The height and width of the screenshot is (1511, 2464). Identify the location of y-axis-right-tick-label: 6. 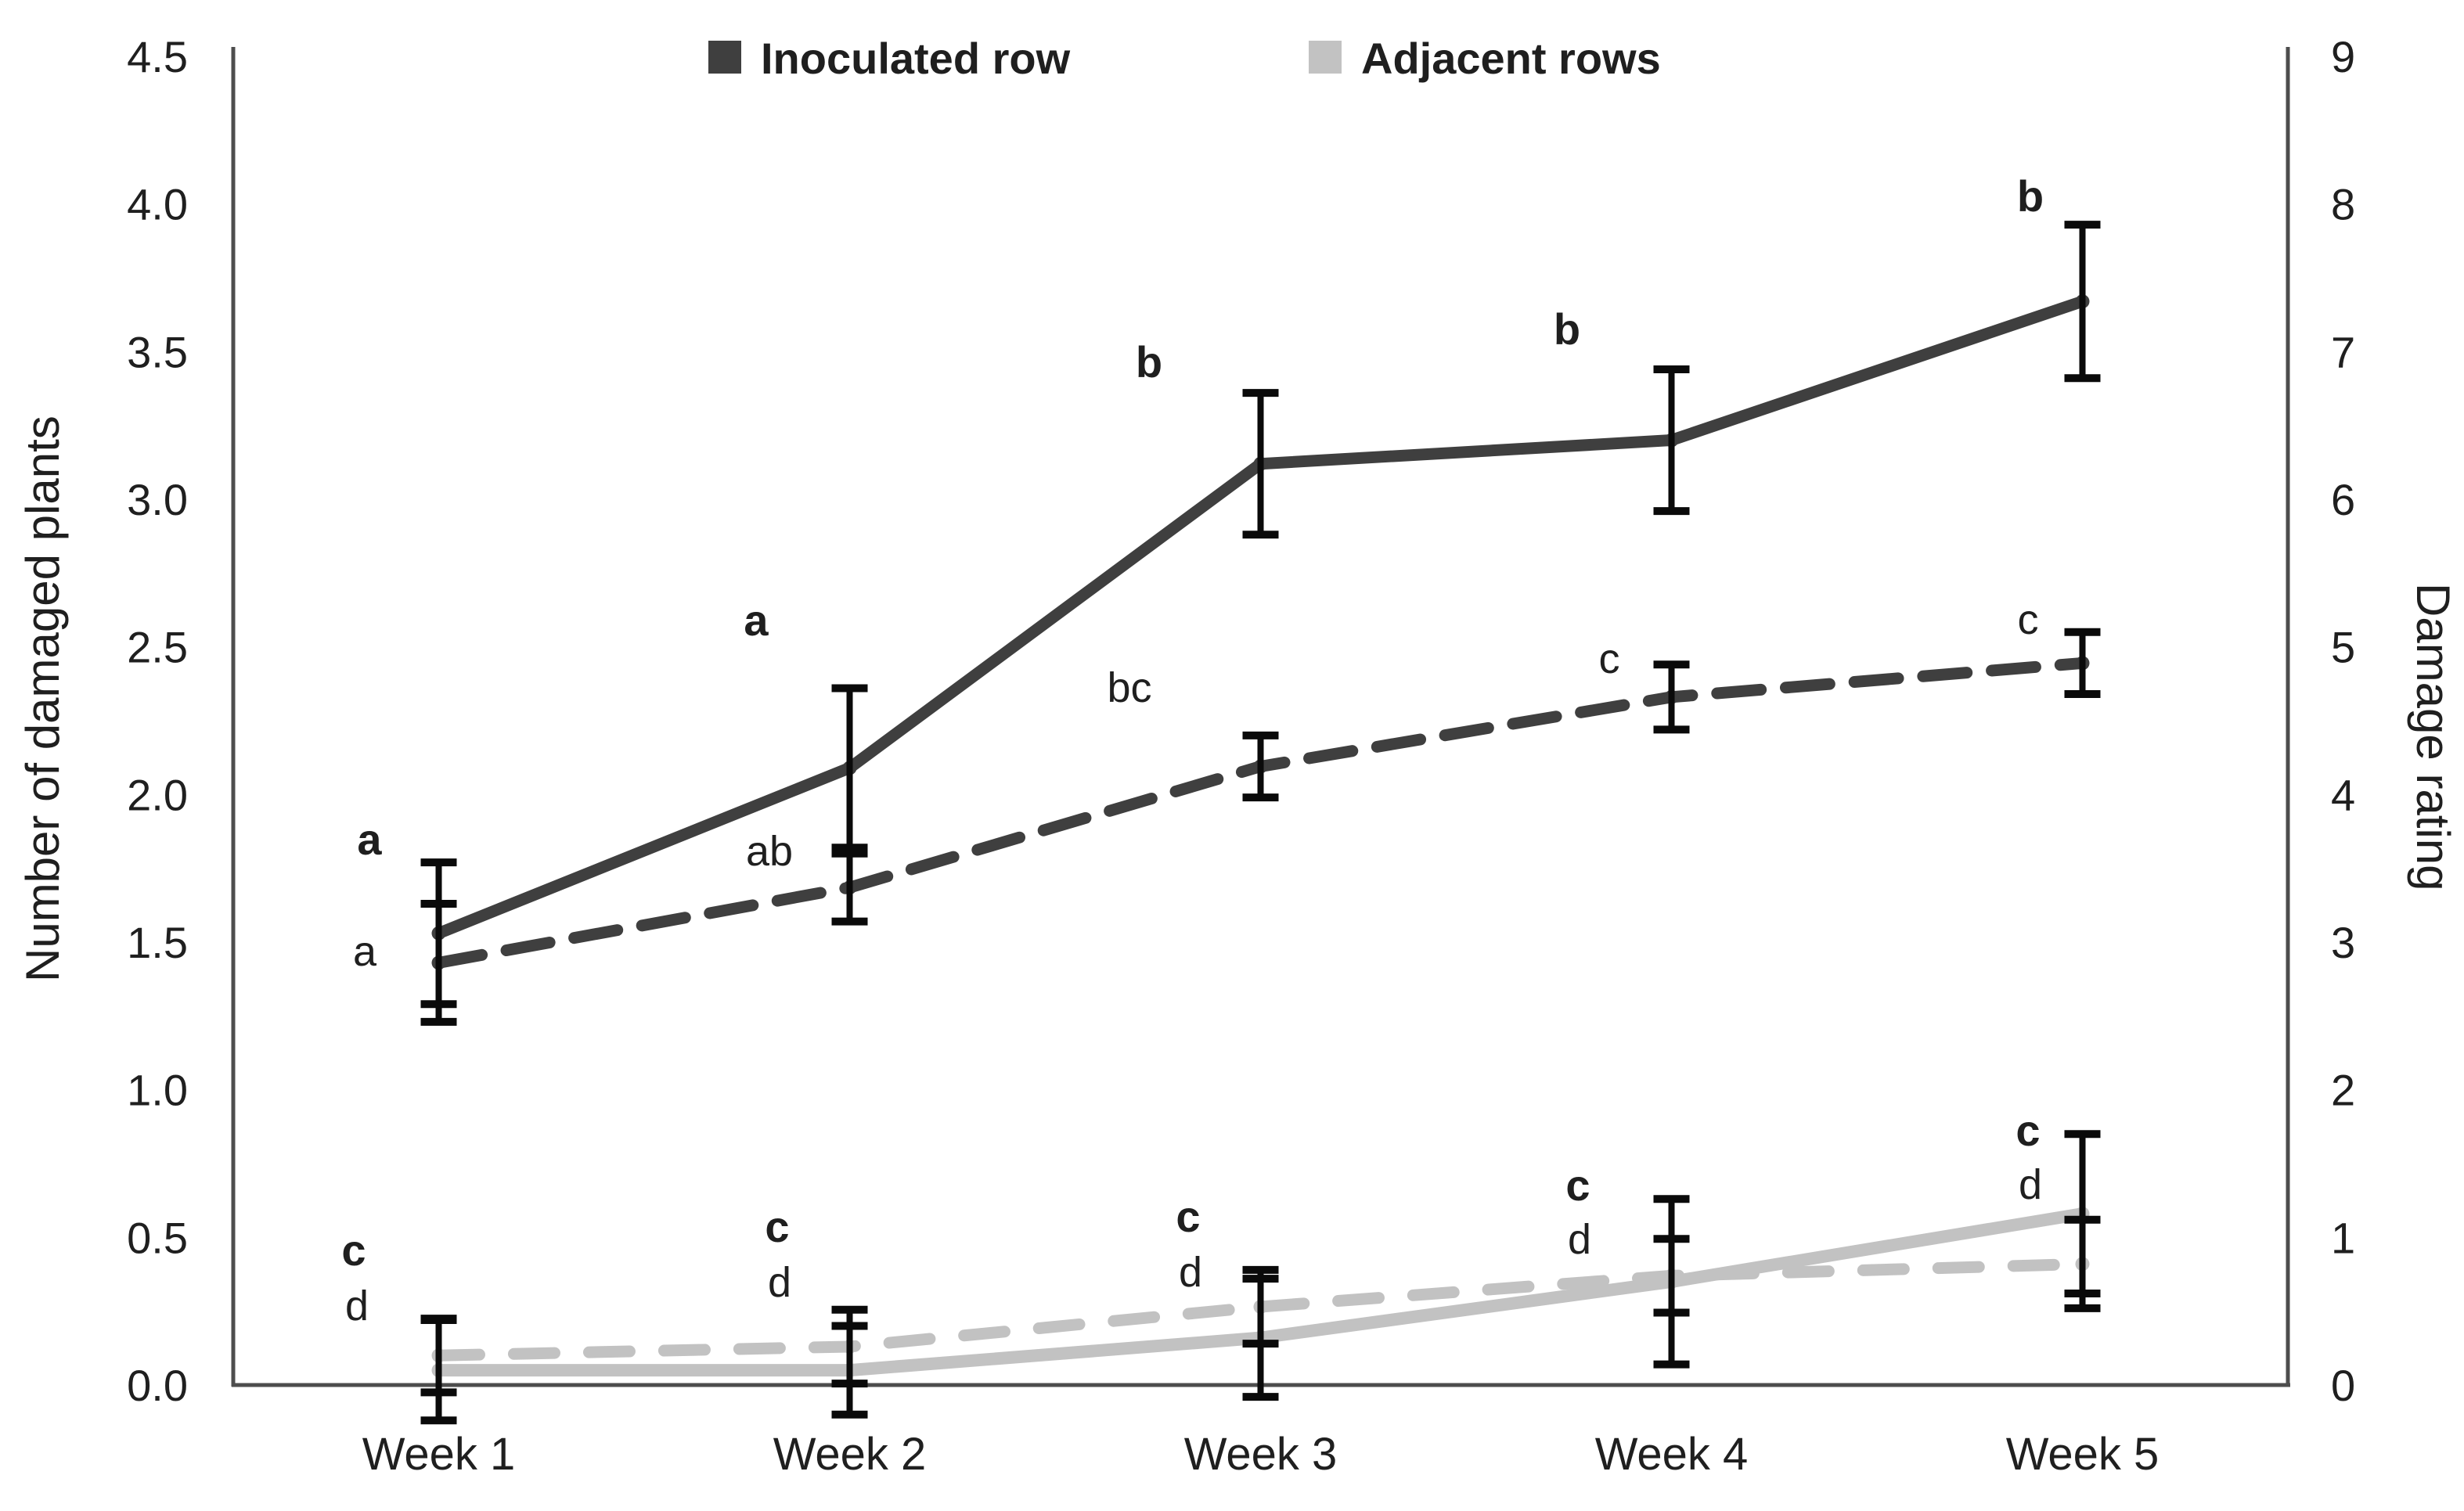
(2343, 500).